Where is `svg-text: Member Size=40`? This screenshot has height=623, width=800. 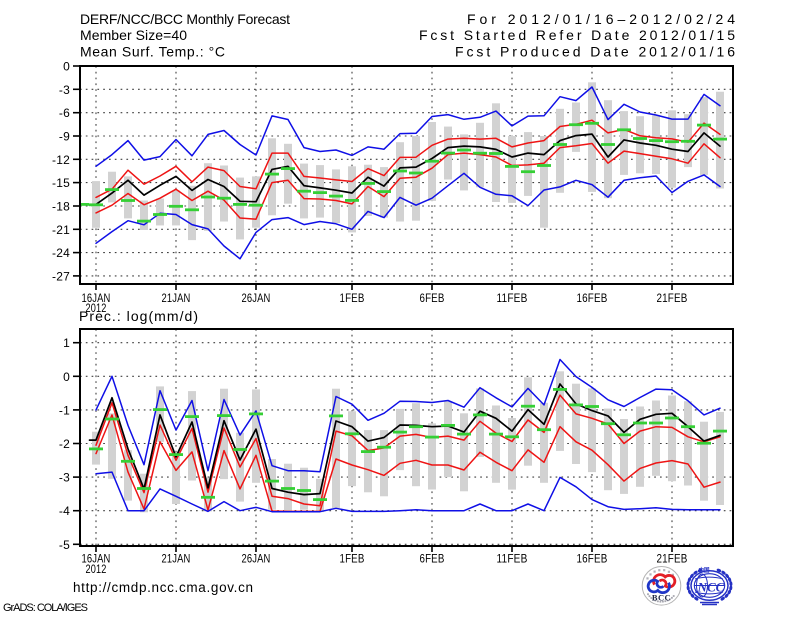
svg-text: Member Size=40 is located at coordinates (133, 35).